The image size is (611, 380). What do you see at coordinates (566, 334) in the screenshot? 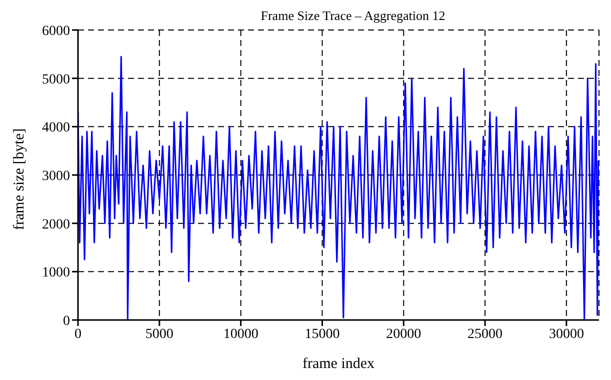
I see `x-tick-label: 30000` at bounding box center [566, 334].